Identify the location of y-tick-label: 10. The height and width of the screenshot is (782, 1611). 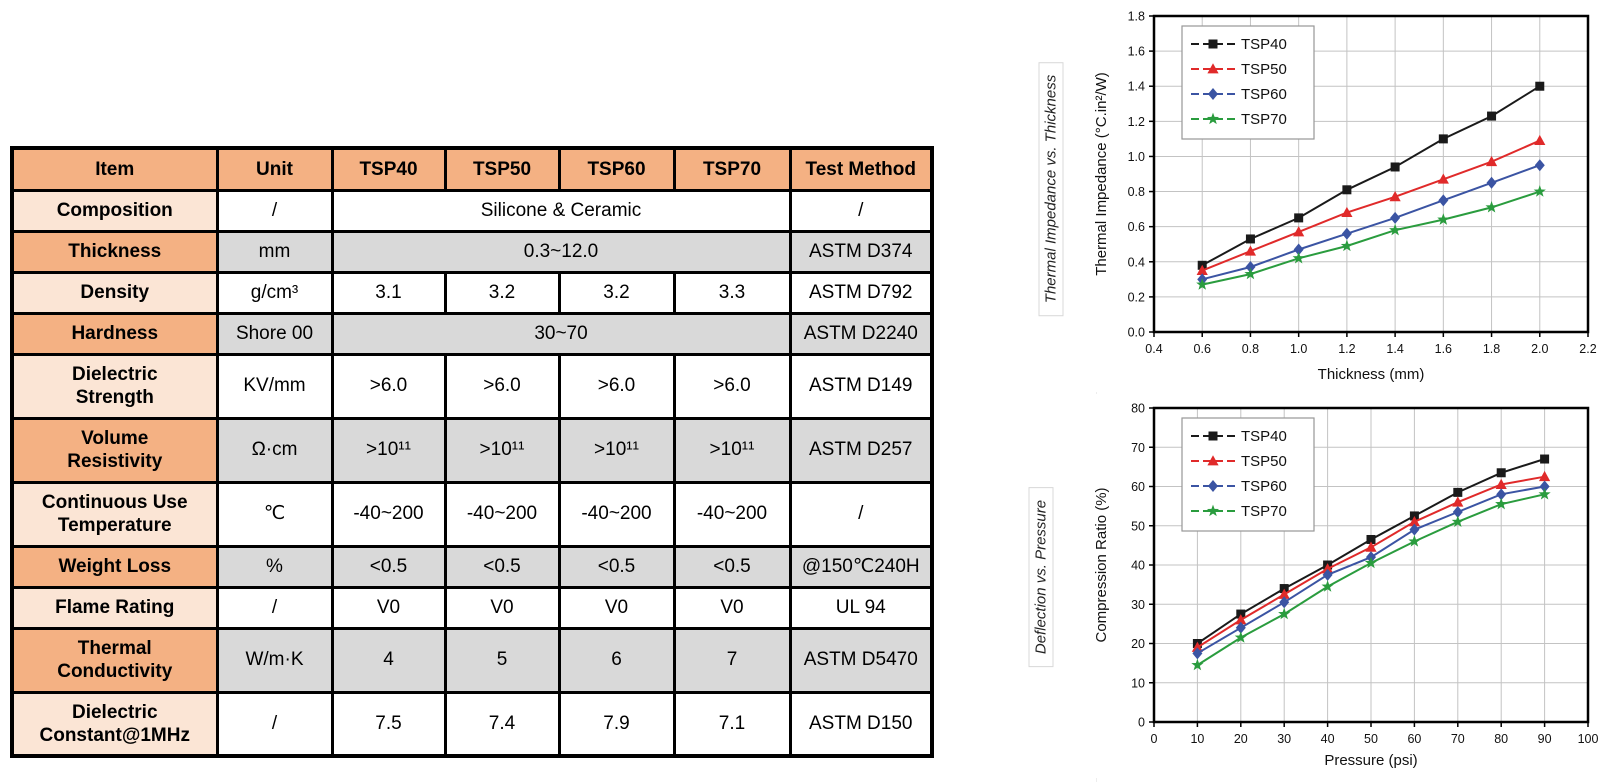
(1138, 683).